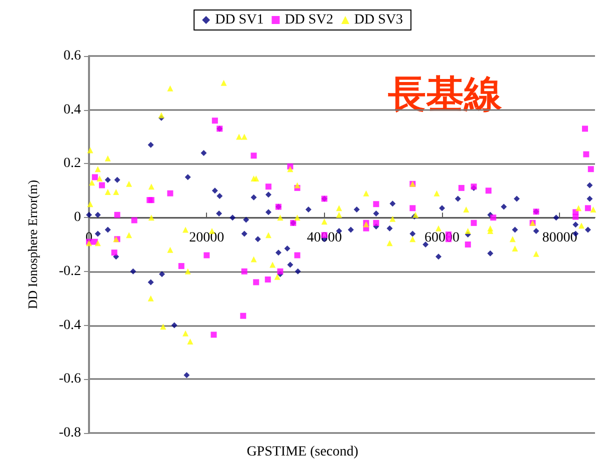 The height and width of the screenshot is (469, 605). I want to click on y-tick-label: 0.4, so click(72, 110).